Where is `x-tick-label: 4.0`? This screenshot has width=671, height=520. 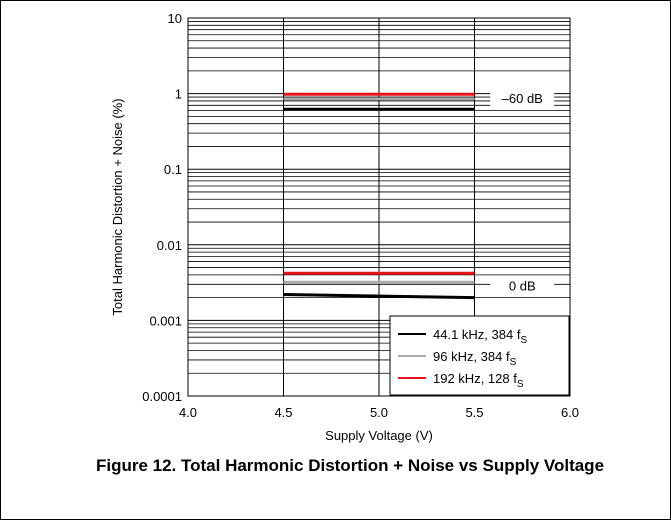 x-tick-label: 4.0 is located at coordinates (188, 412).